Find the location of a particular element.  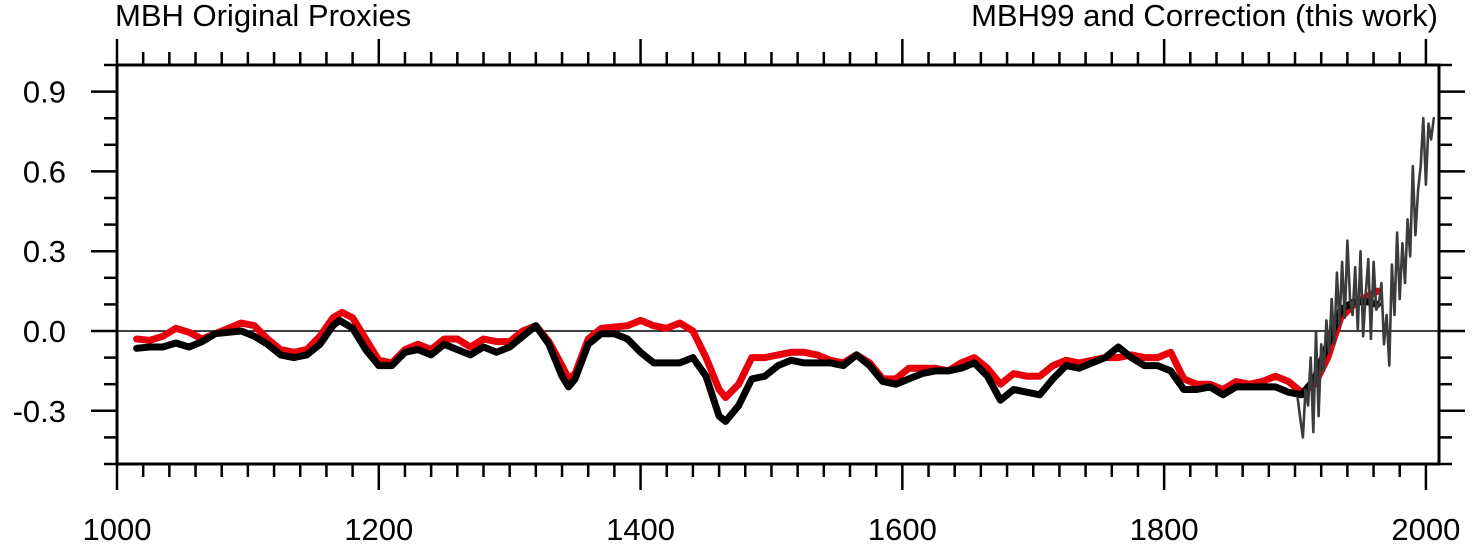

x-tick-label: 1200 is located at coordinates (378, 529).